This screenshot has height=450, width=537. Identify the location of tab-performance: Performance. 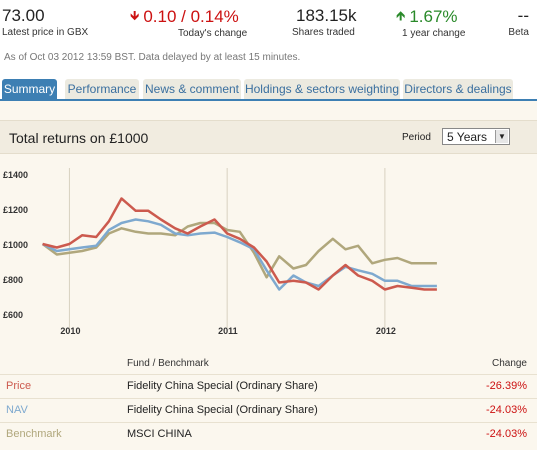
(102, 89).